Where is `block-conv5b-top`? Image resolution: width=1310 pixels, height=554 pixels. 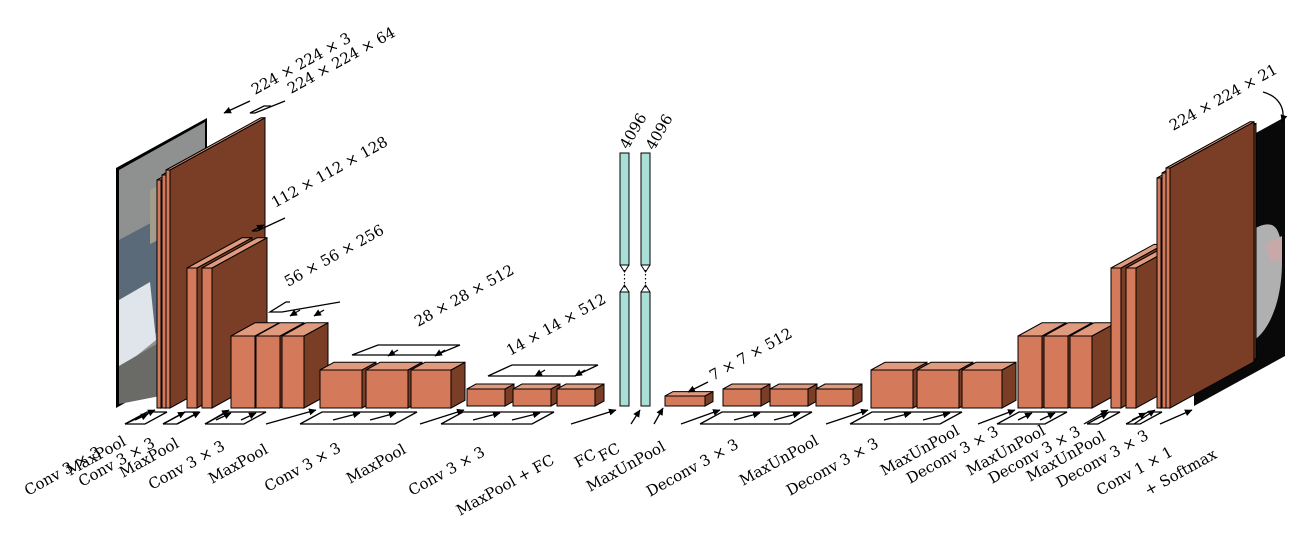 block-conv5b-top is located at coordinates (536, 386).